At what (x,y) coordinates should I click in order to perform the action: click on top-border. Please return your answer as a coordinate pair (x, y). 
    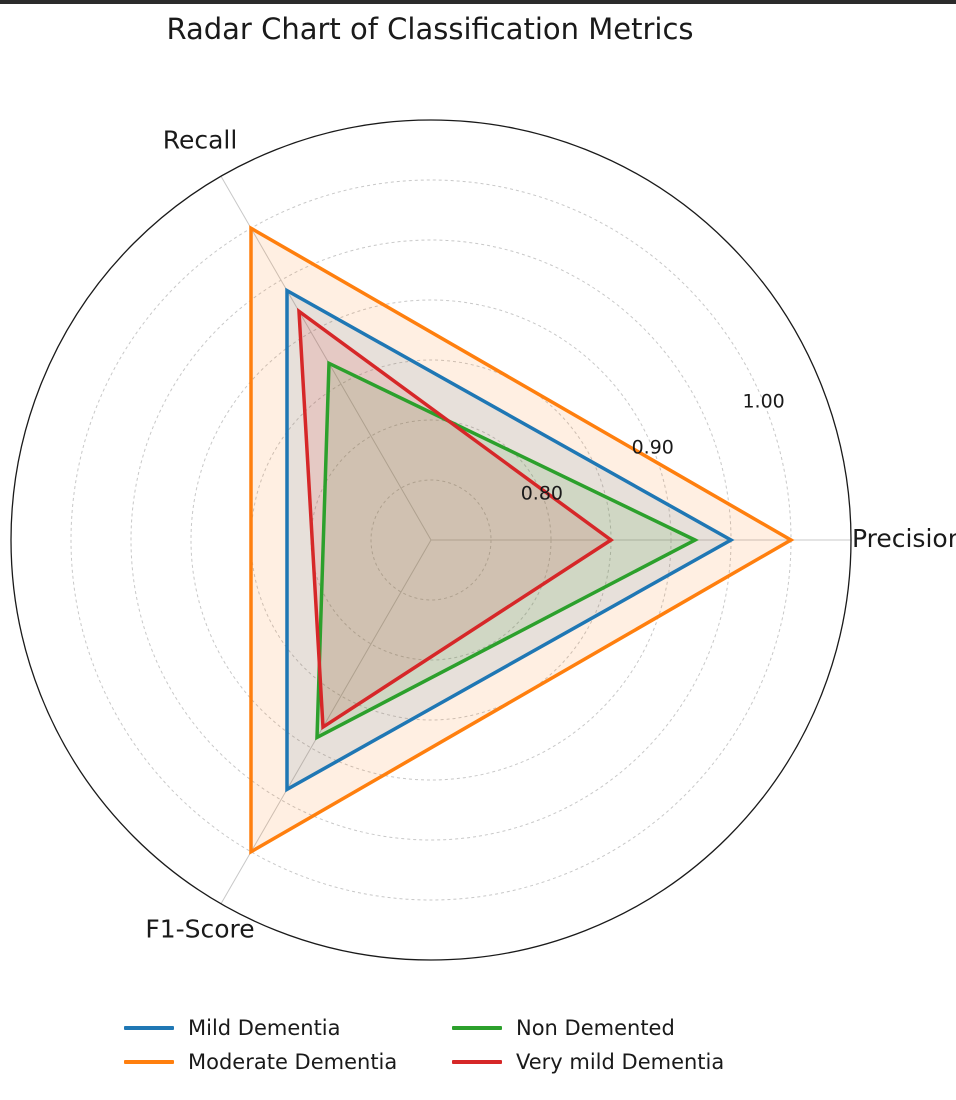
    Looking at the image, I should click on (478, 2).